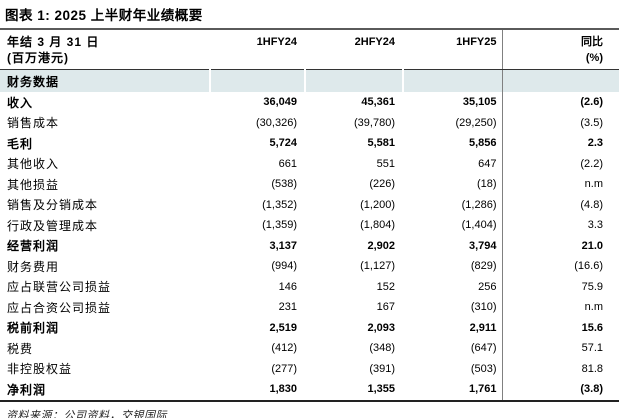 The height and width of the screenshot is (418, 619). I want to click on header-label-line2: (百万港元), so click(38, 58).